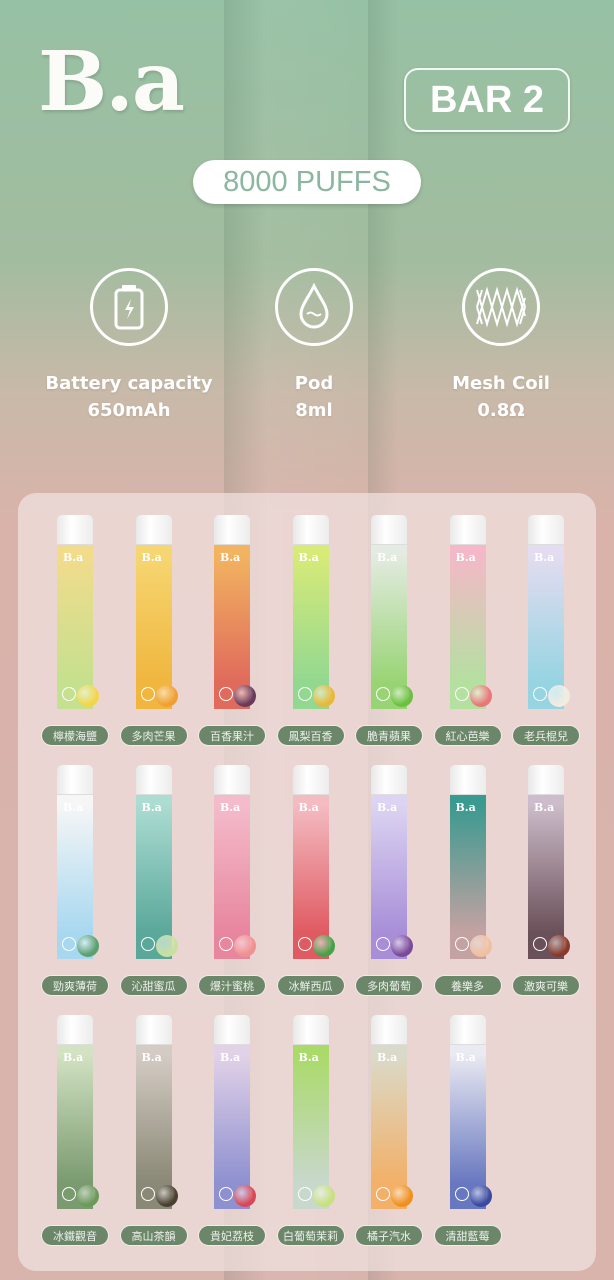 Image resolution: width=614 pixels, height=1280 pixels. I want to click on flavor-label: 勁爽薄荷, so click(75, 985).